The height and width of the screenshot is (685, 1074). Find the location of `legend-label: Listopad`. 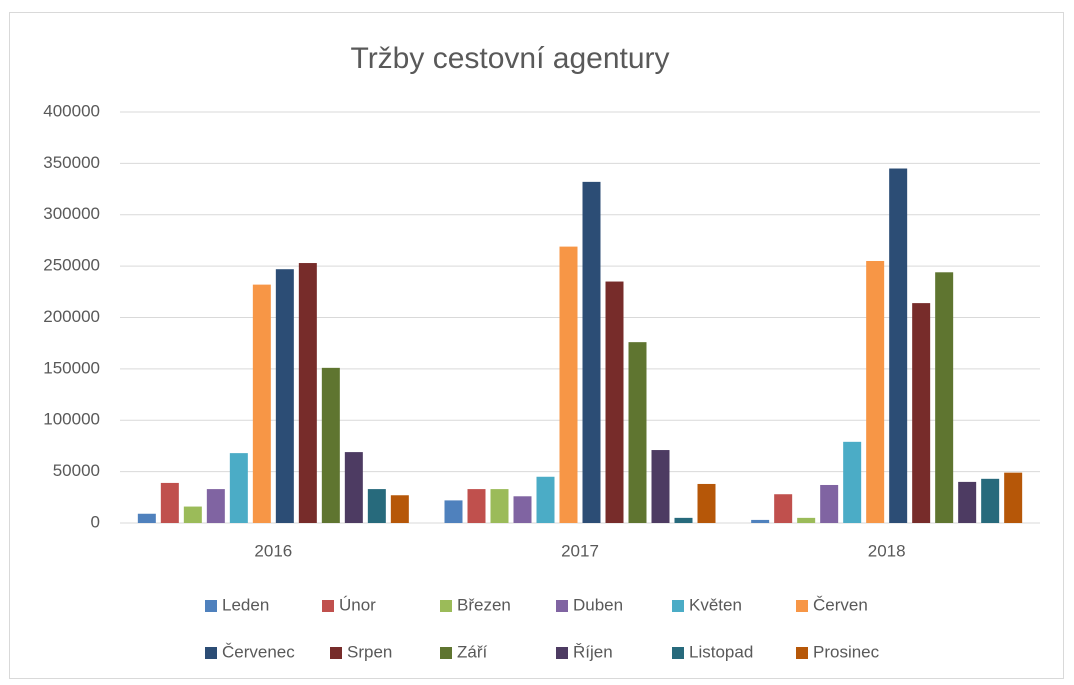

legend-label: Listopad is located at coordinates (721, 651).